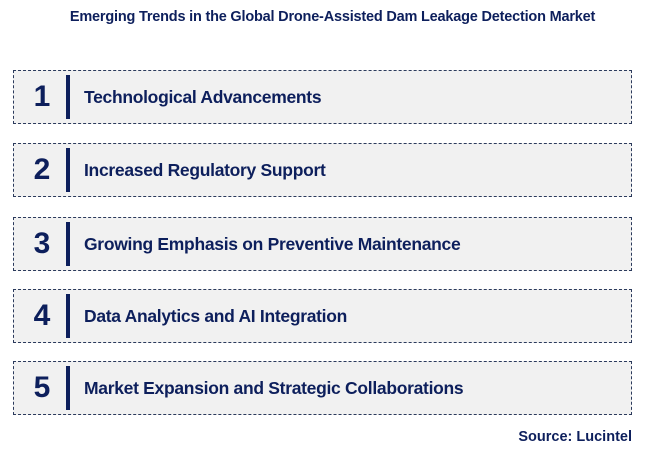 The width and height of the screenshot is (647, 450). What do you see at coordinates (42, 96) in the screenshot?
I see `trend-number: 1` at bounding box center [42, 96].